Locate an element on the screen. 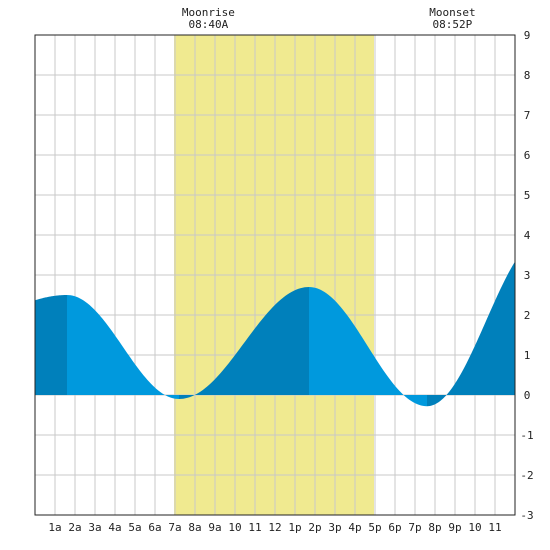 This screenshot has height=550, width=550. x-tick-label: 2a is located at coordinates (74, 527).